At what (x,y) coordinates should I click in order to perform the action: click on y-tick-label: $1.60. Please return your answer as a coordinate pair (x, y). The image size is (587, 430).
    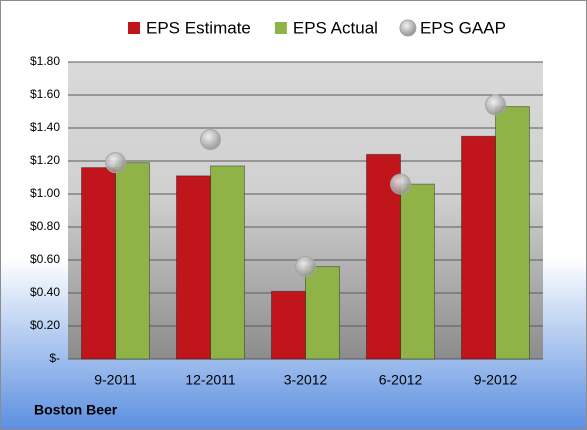
    Looking at the image, I should click on (45, 94).